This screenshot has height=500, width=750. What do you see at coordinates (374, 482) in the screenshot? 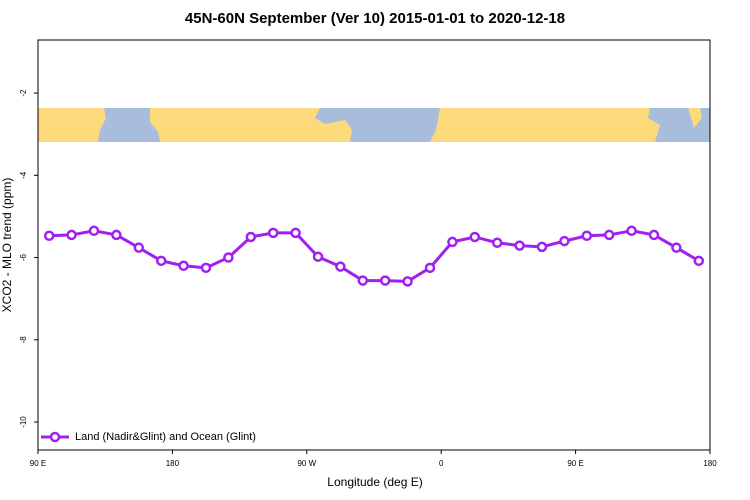
I see `x-axis-label: Longitude (deg E)` at bounding box center [374, 482].